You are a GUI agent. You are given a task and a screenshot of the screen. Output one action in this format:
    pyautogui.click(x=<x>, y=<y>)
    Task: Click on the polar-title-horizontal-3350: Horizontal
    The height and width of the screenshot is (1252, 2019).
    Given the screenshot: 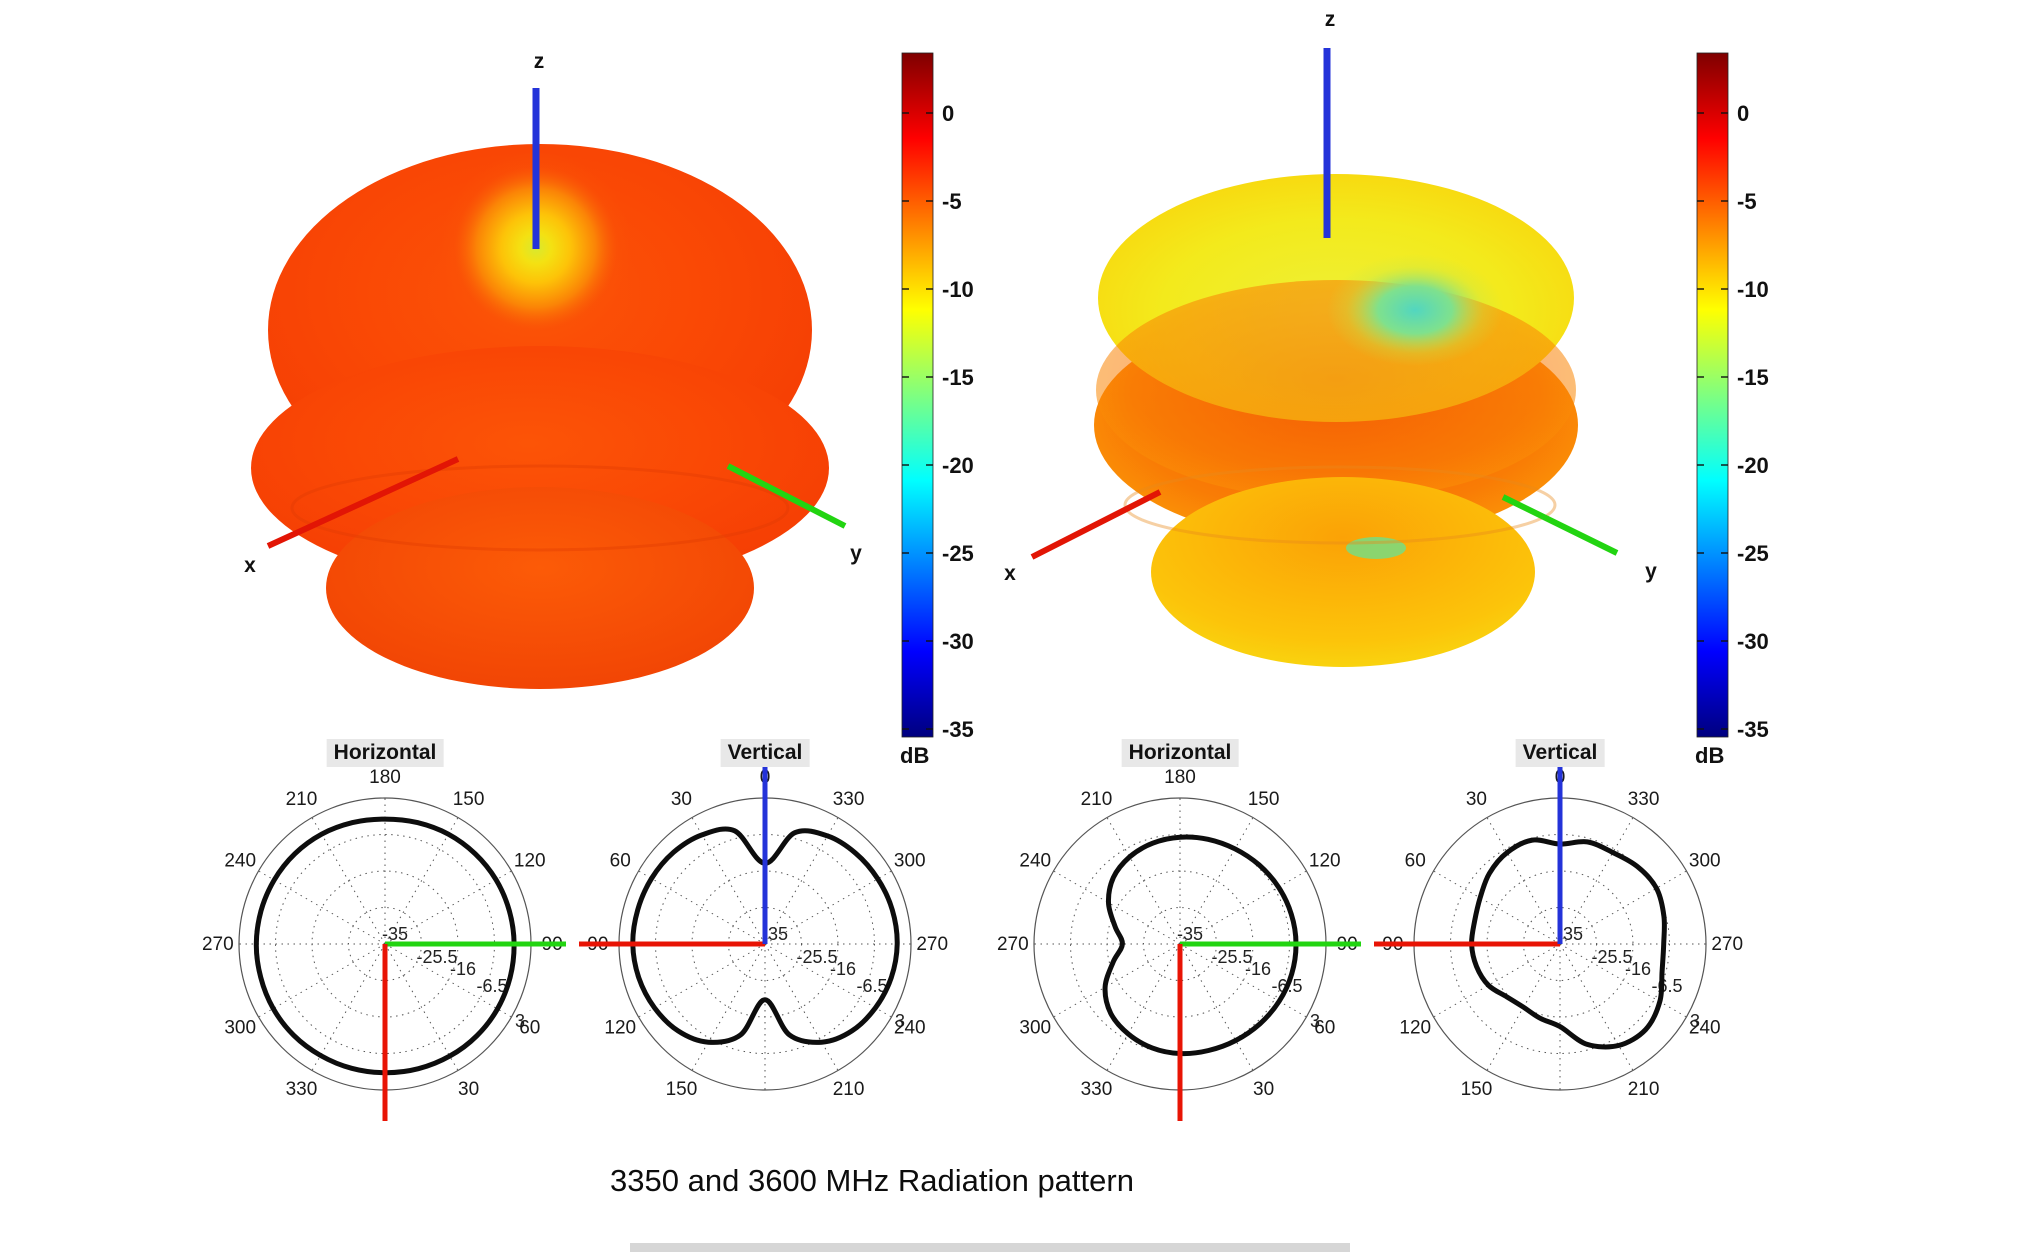 What is the action you would take?
    pyautogui.click(x=385, y=753)
    